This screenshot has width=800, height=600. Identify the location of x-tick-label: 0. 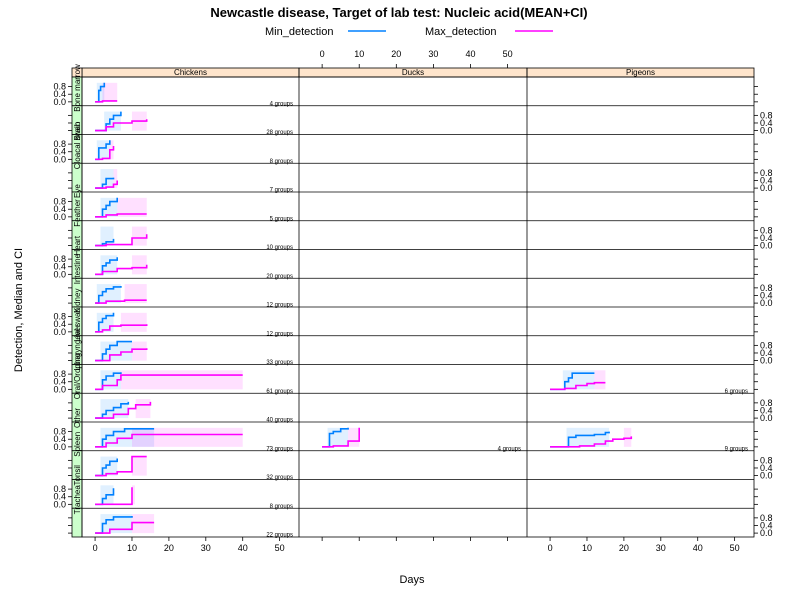
(322, 54).